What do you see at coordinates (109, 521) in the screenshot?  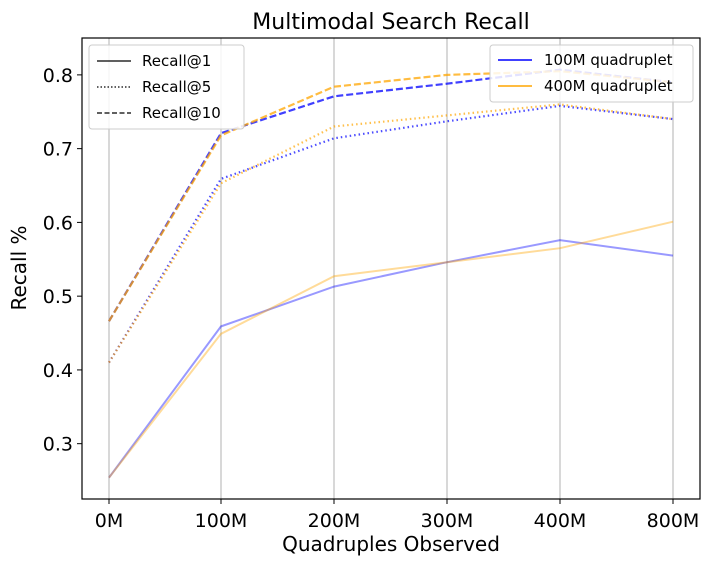 I see `x-tick-label: 0M` at bounding box center [109, 521].